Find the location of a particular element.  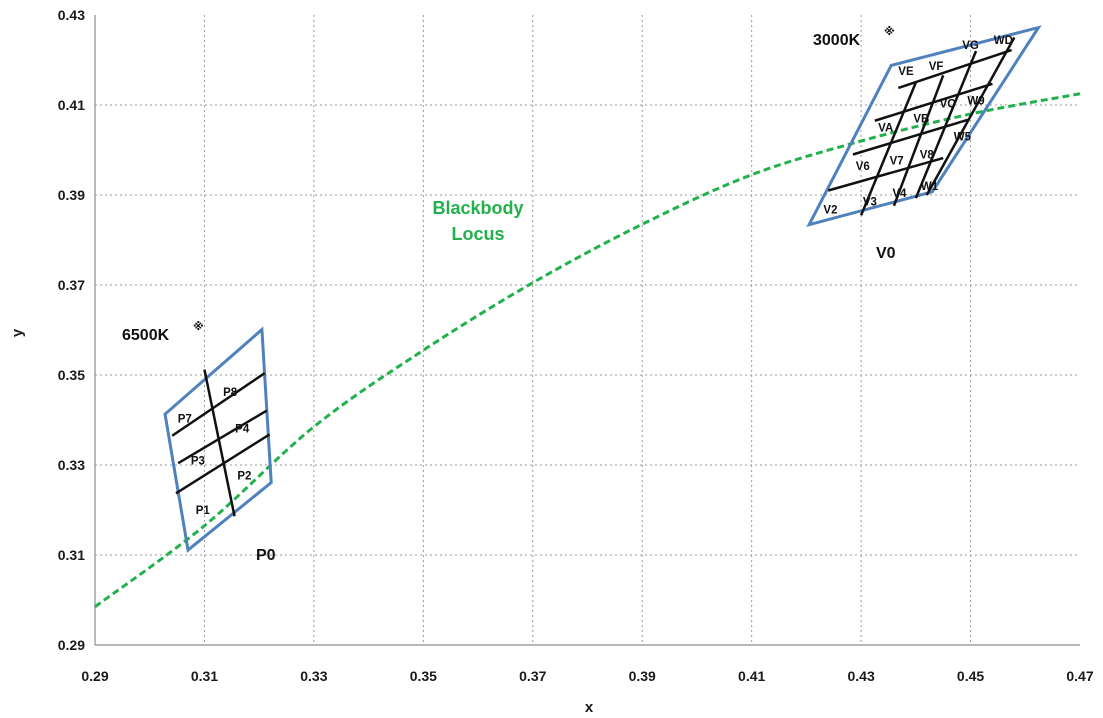

region-label: P0 is located at coordinates (266, 555).